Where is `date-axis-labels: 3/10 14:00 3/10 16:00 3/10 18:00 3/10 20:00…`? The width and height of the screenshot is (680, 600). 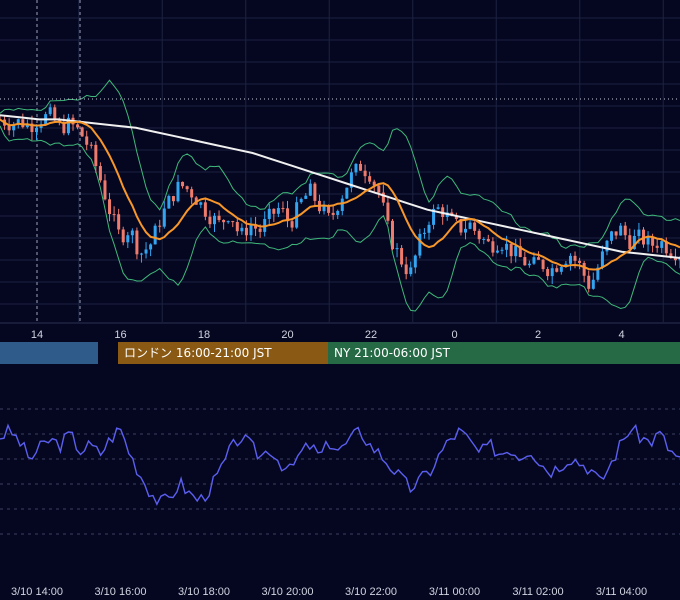
date-axis-labels: 3/10 14:00 3/10 16:00 3/10 18:00 3/10 20:00… is located at coordinates (329, 592).